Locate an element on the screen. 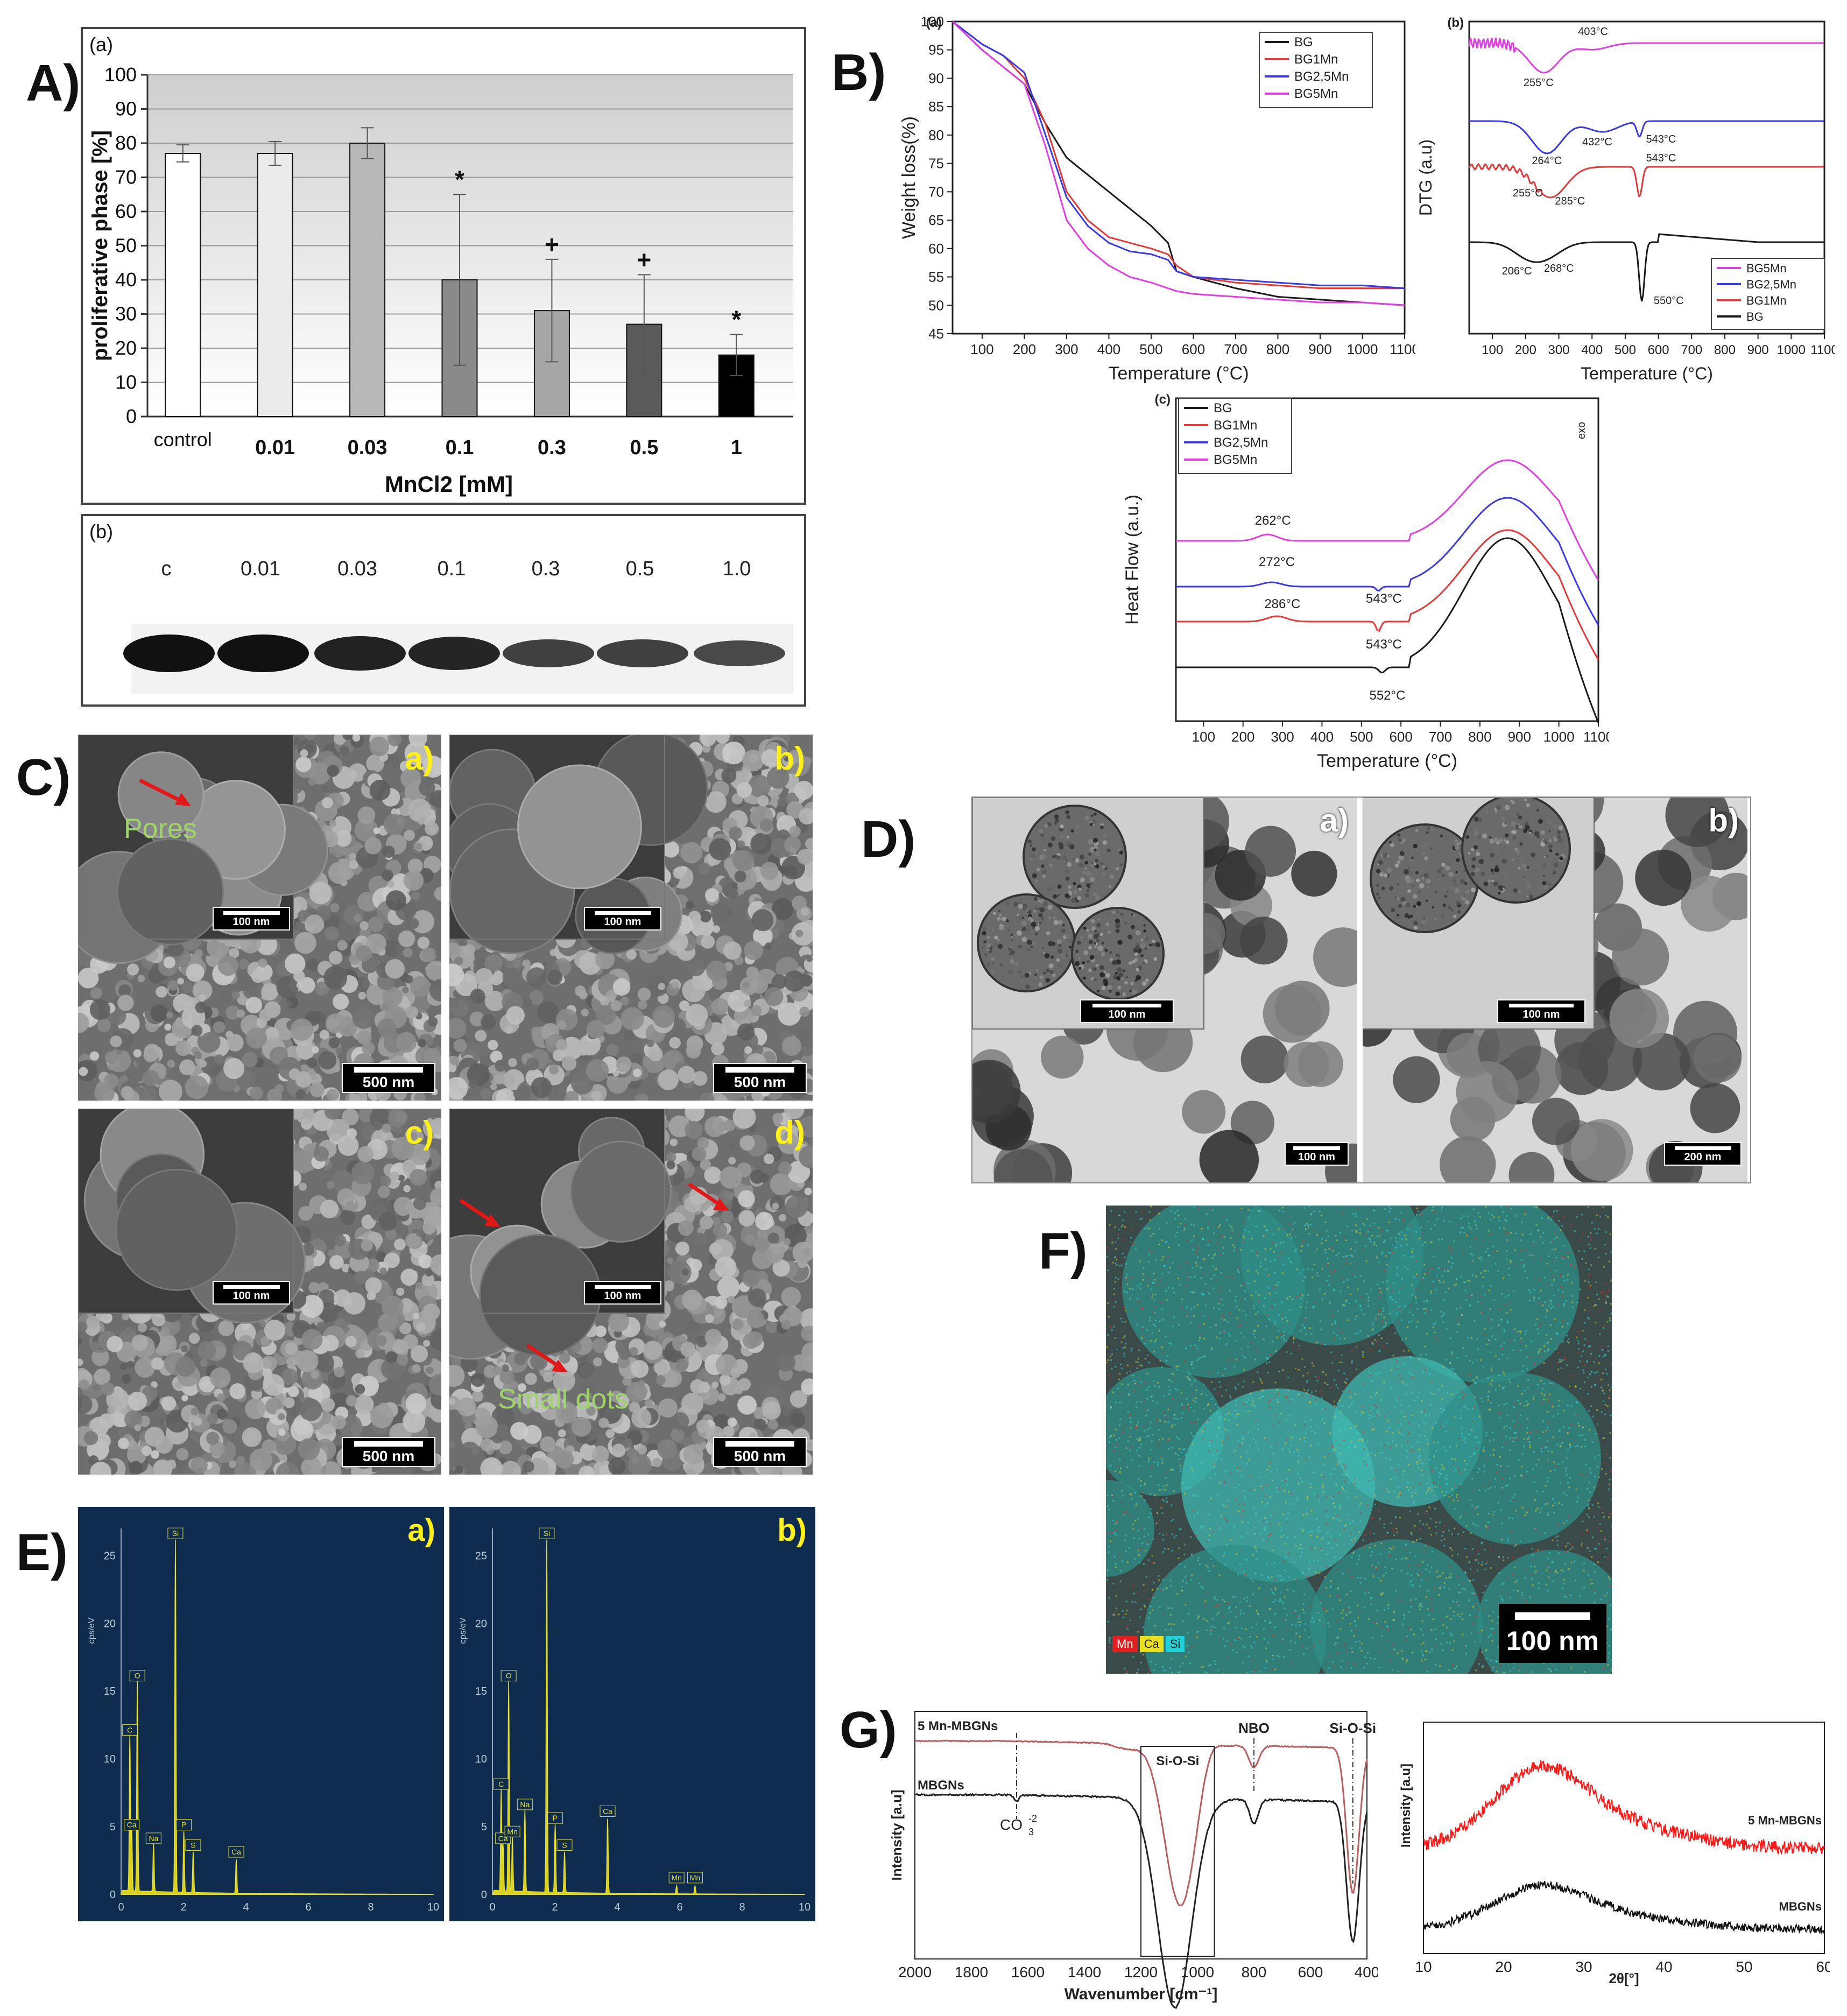 The height and width of the screenshot is (2016, 1847). svg-text: O is located at coordinates (137, 1676).